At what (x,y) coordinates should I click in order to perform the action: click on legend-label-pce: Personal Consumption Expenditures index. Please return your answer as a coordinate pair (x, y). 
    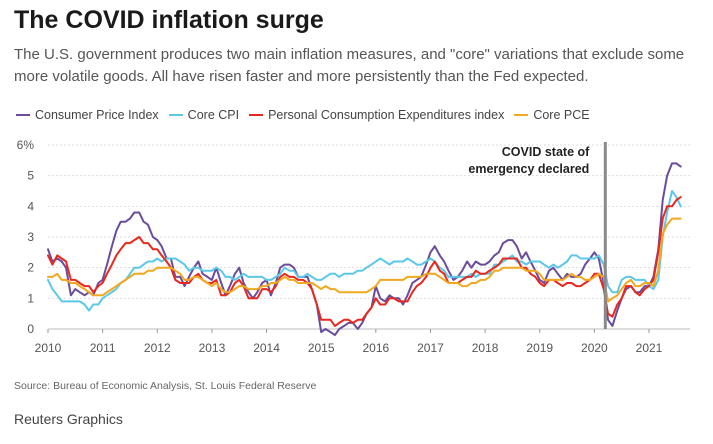
    Looking at the image, I should click on (386, 115).